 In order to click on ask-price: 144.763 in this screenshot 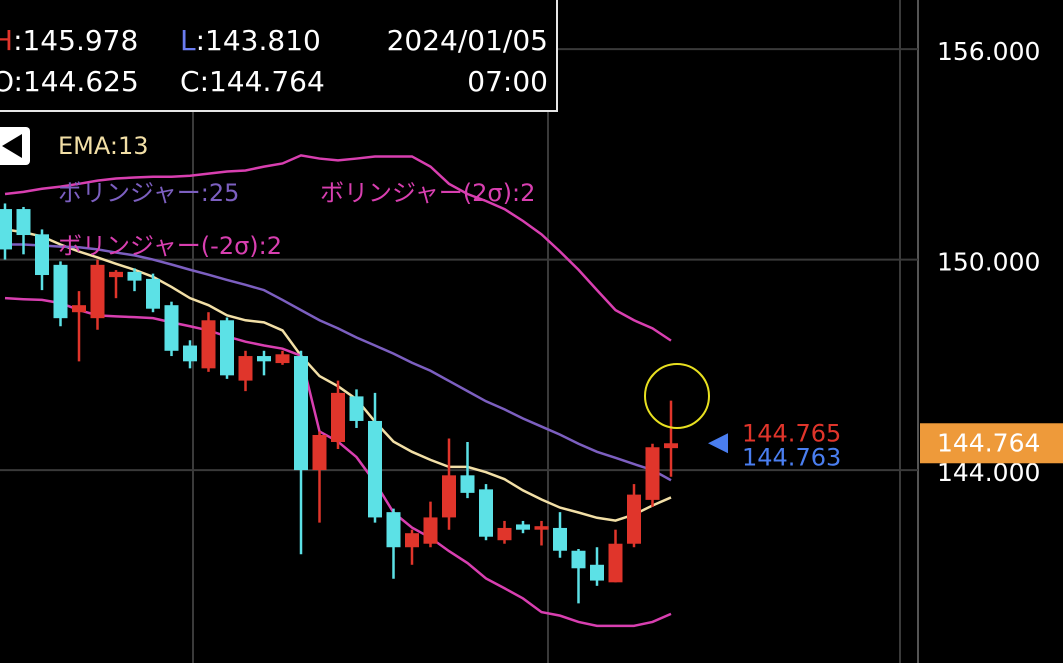, I will do `click(791, 457)`.